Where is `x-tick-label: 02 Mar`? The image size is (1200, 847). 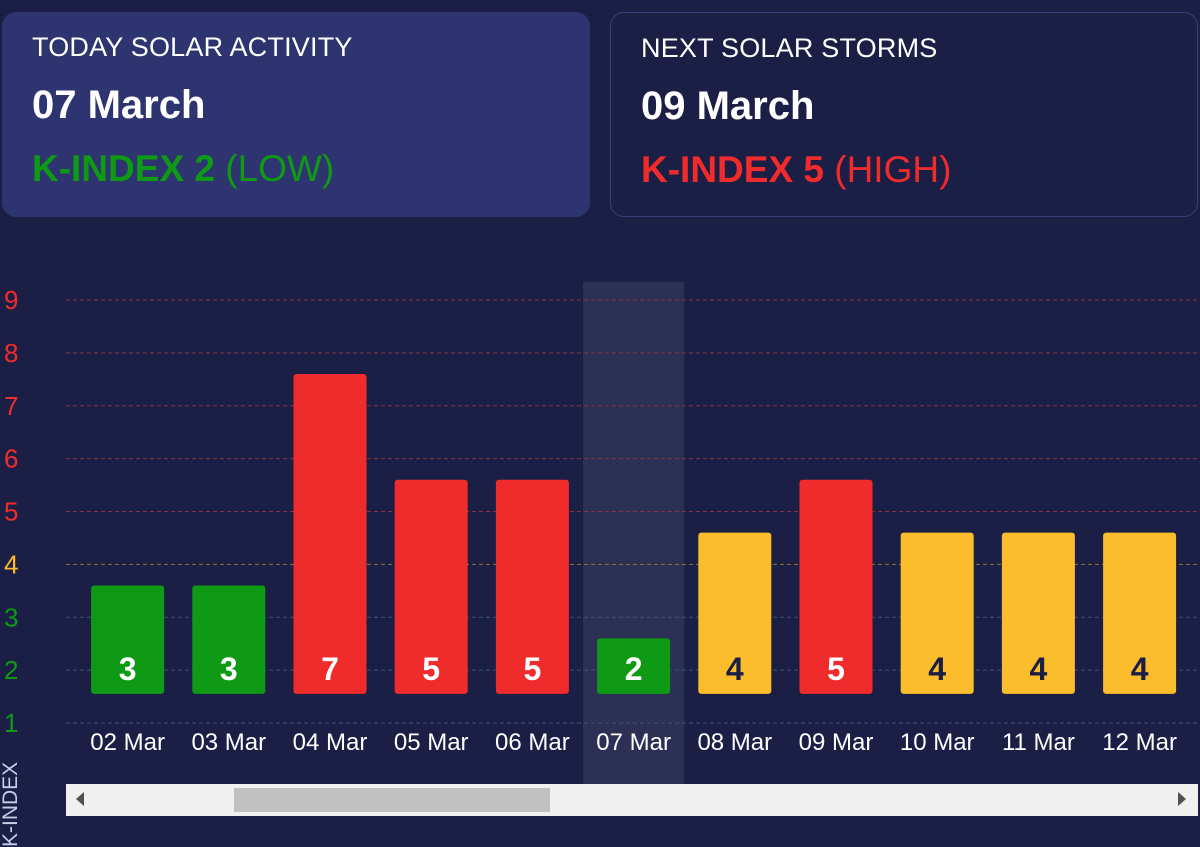 x-tick-label: 02 Mar is located at coordinates (127, 742).